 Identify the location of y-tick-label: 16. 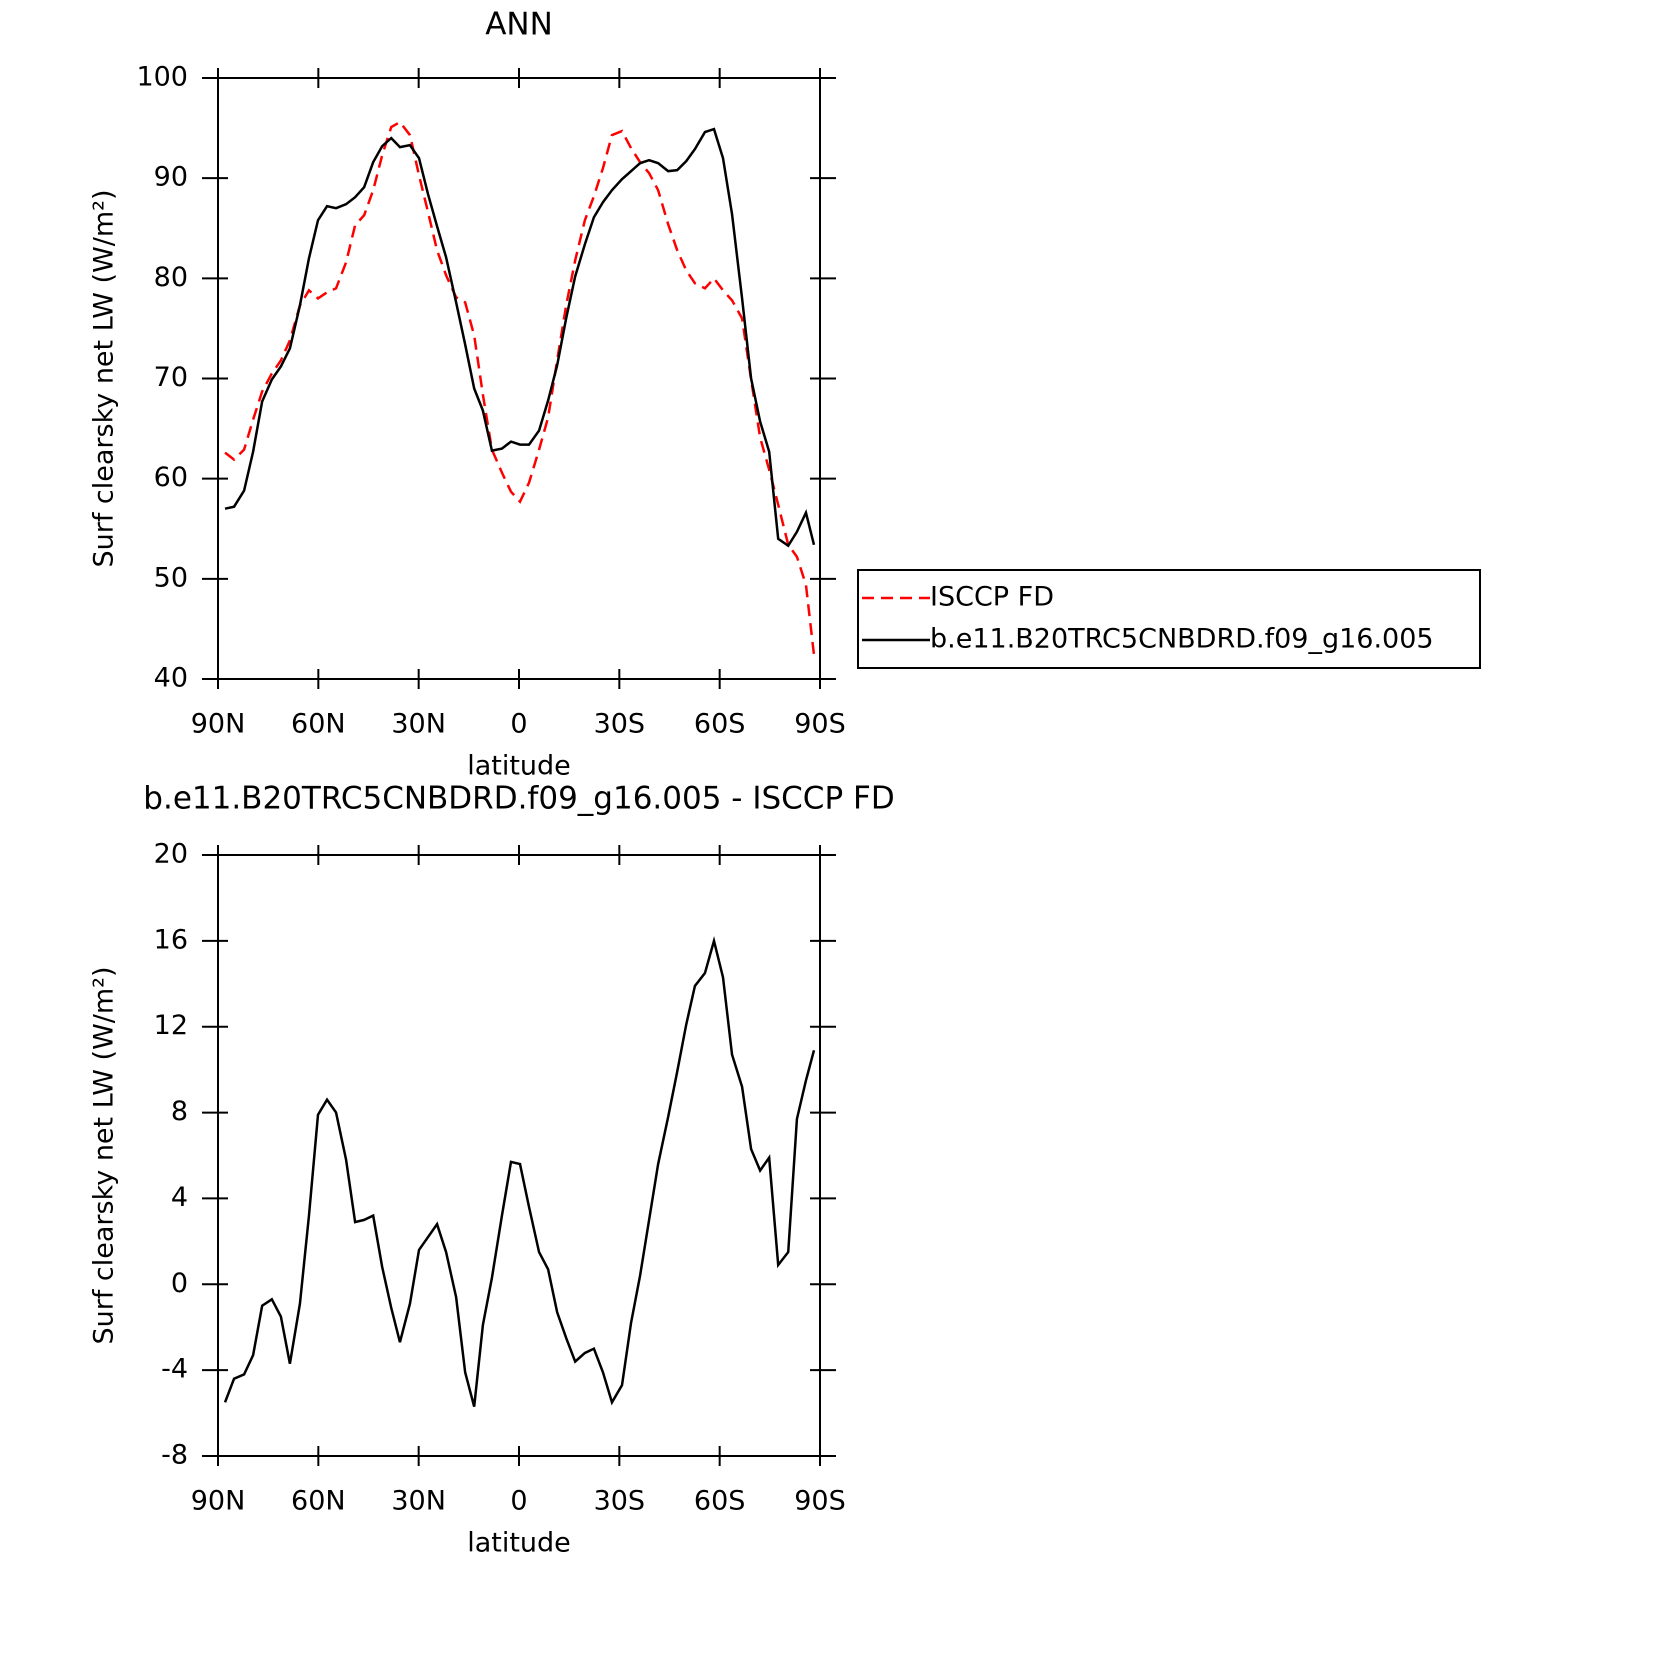
(171, 939).